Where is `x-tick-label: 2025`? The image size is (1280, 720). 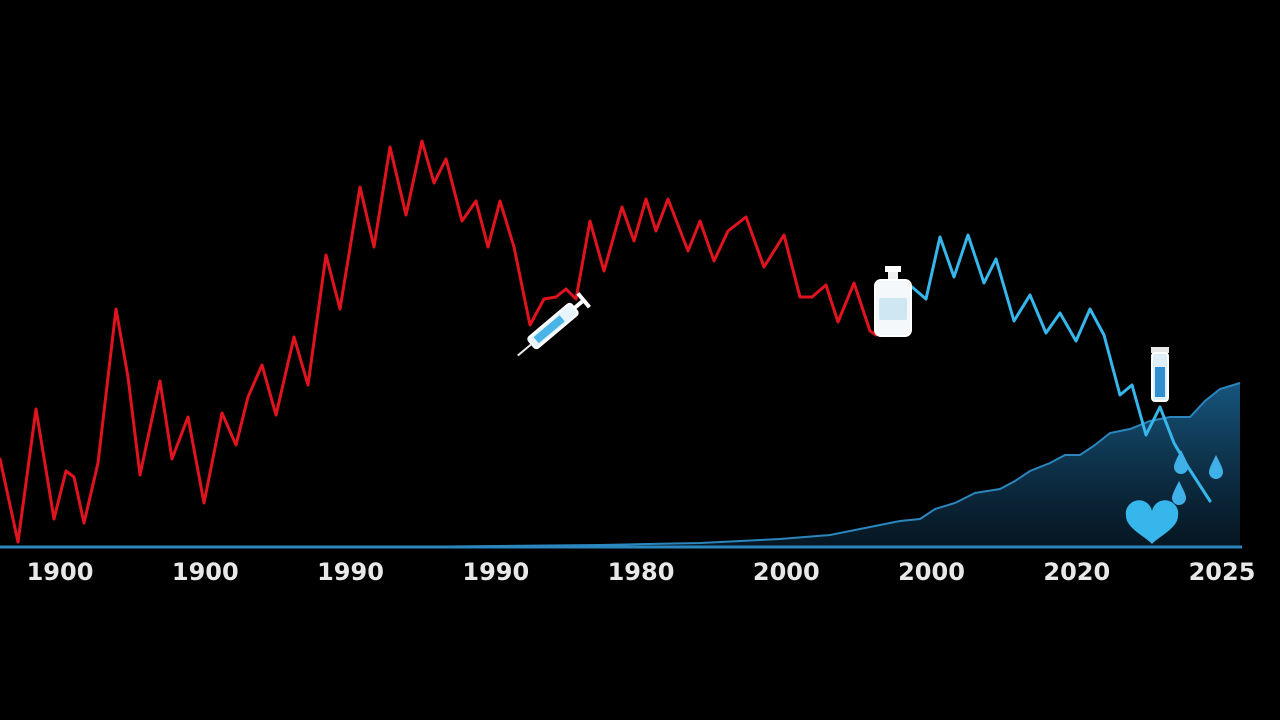
x-tick-label: 2025 is located at coordinates (1222, 572).